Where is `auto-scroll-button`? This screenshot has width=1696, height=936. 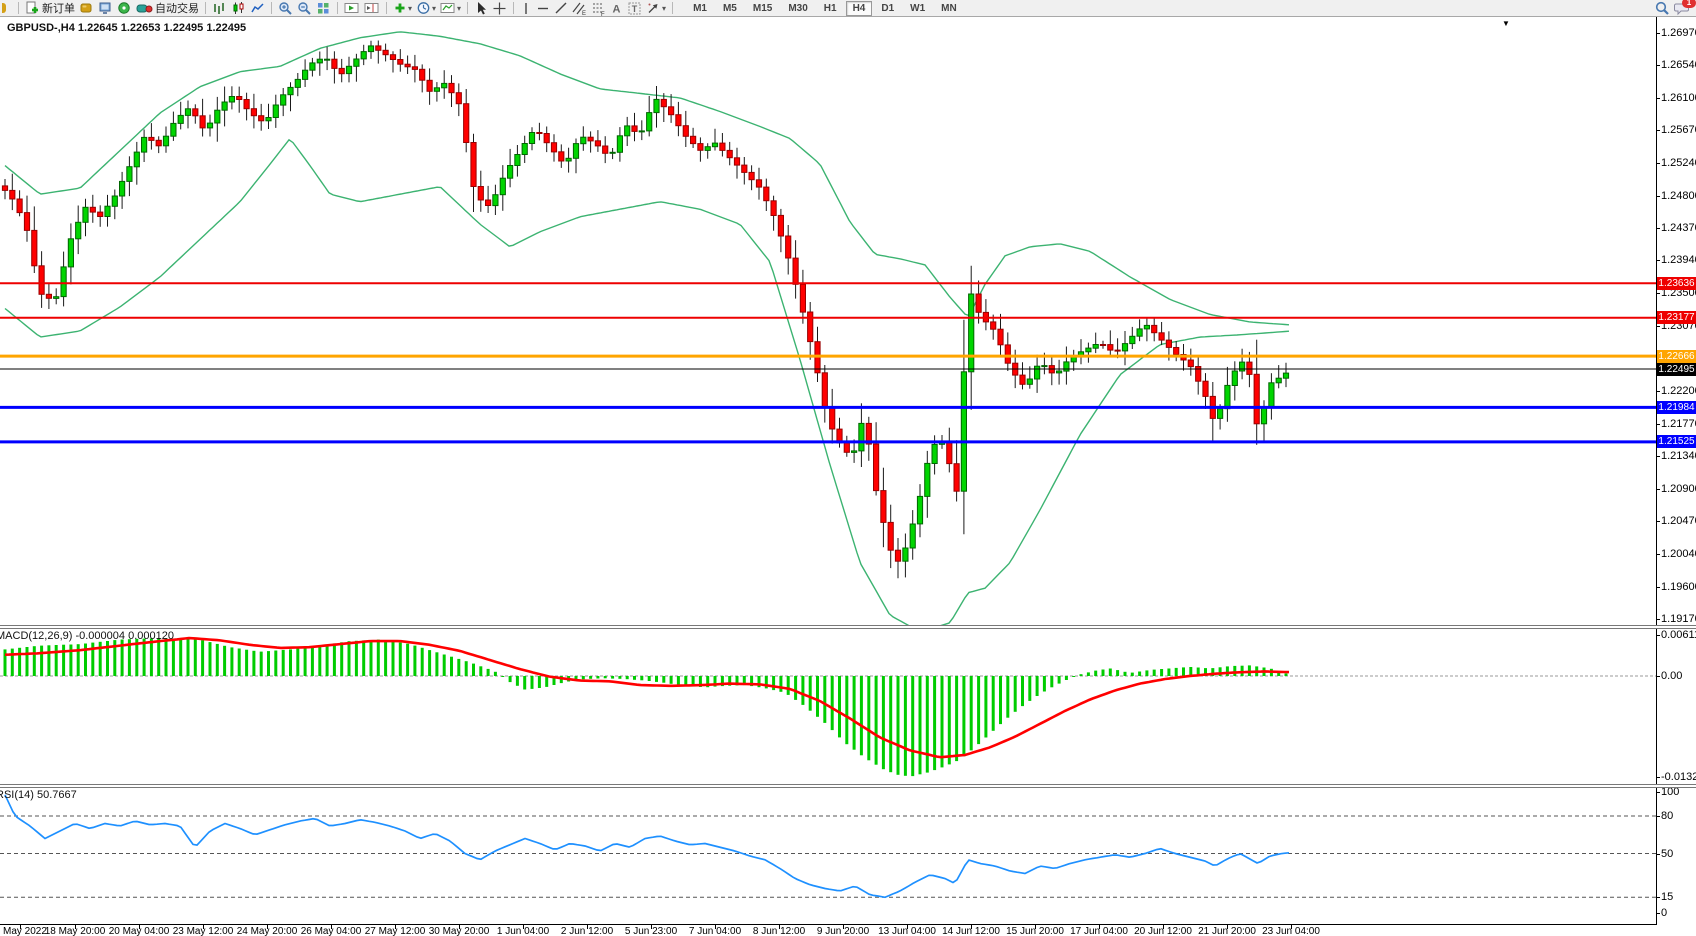
auto-scroll-button is located at coordinates (352, 8).